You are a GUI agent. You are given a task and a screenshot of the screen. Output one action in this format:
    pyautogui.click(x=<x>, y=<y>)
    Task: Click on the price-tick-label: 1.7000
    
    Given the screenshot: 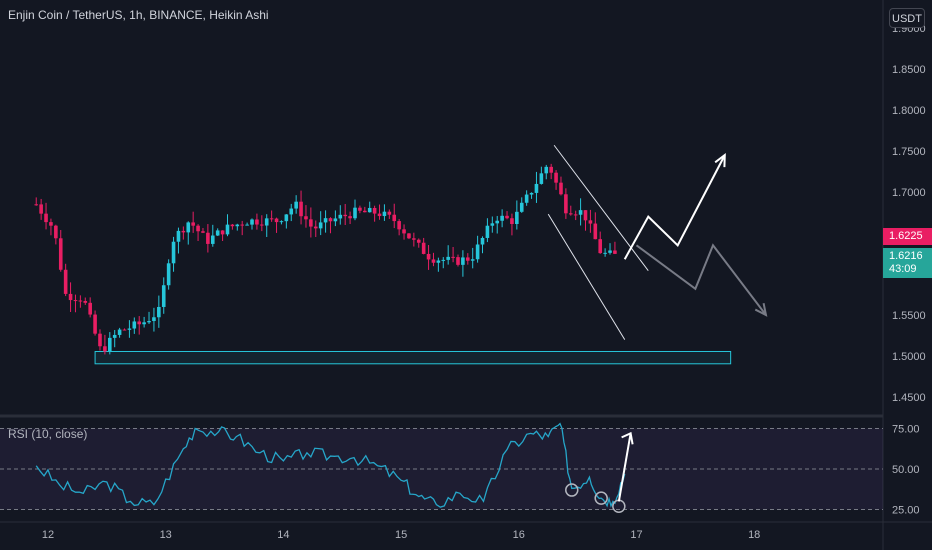 What is the action you would take?
    pyautogui.click(x=909, y=193)
    